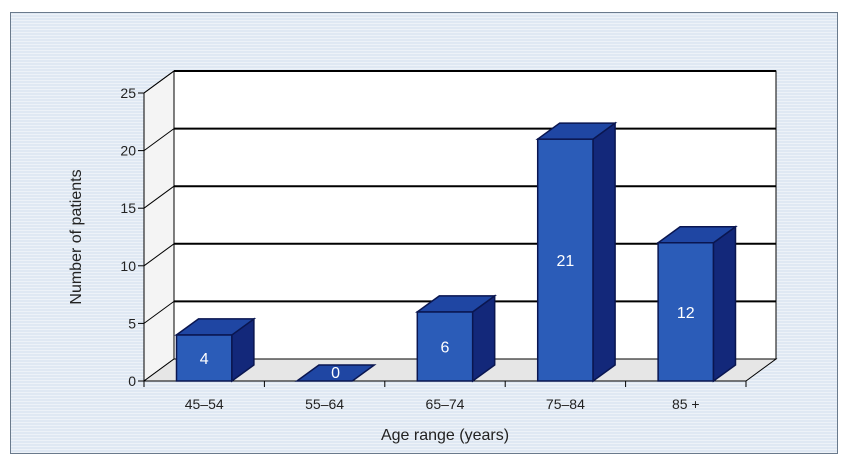  I want to click on bar-value-label: 6, so click(445, 347).